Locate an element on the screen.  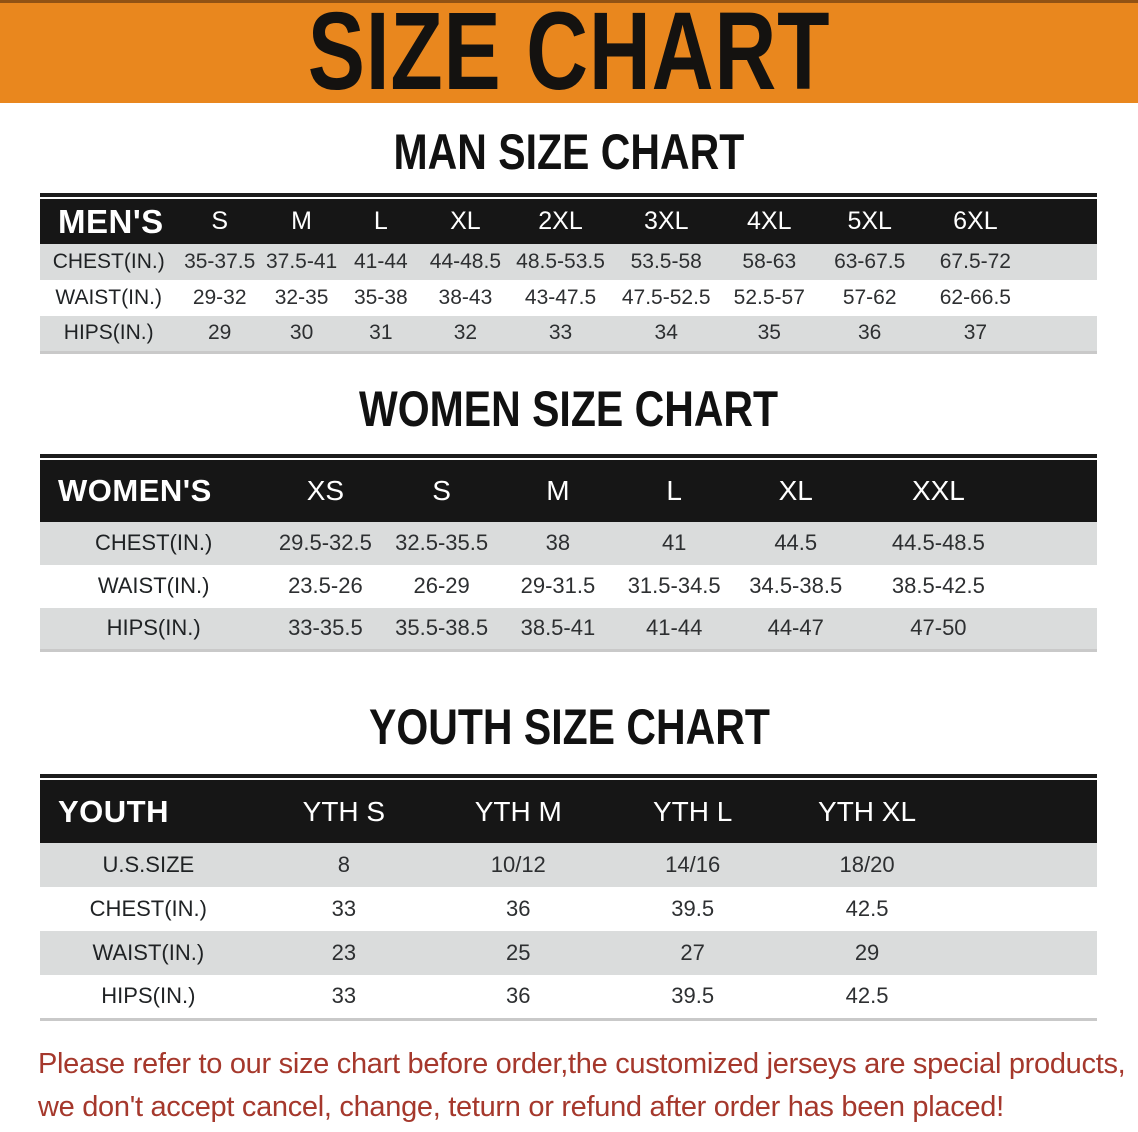
size-value: 31.5-34.5 is located at coordinates (674, 585).